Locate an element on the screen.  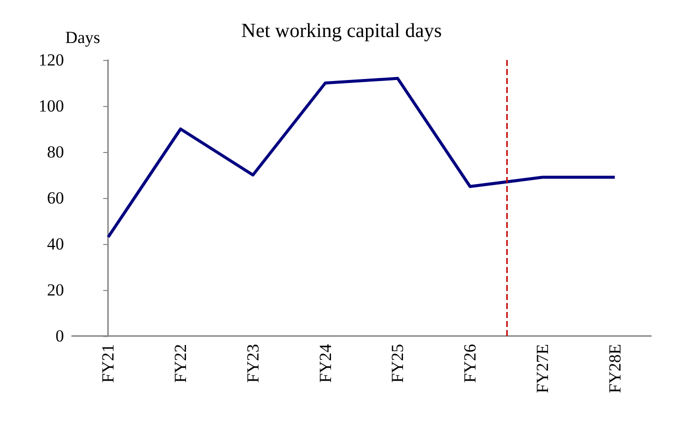
x-tick-label: FY21 is located at coordinates (108, 363).